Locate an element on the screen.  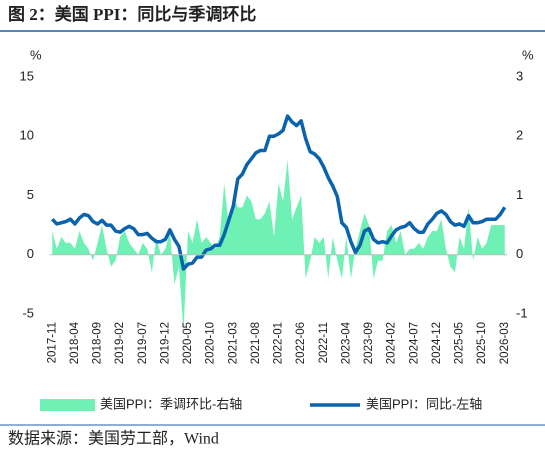
source: 数据来源：美国劳工部，Wind is located at coordinates (113, 439).